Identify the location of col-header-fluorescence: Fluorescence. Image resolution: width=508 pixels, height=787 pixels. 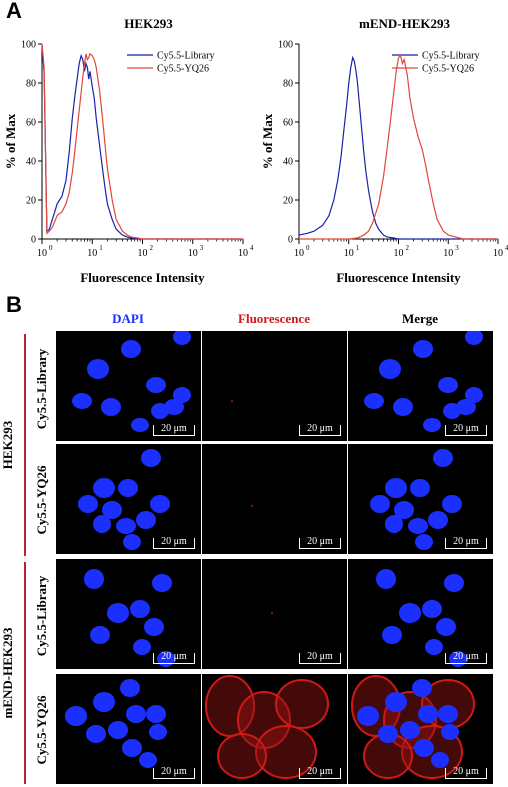
(274, 318).